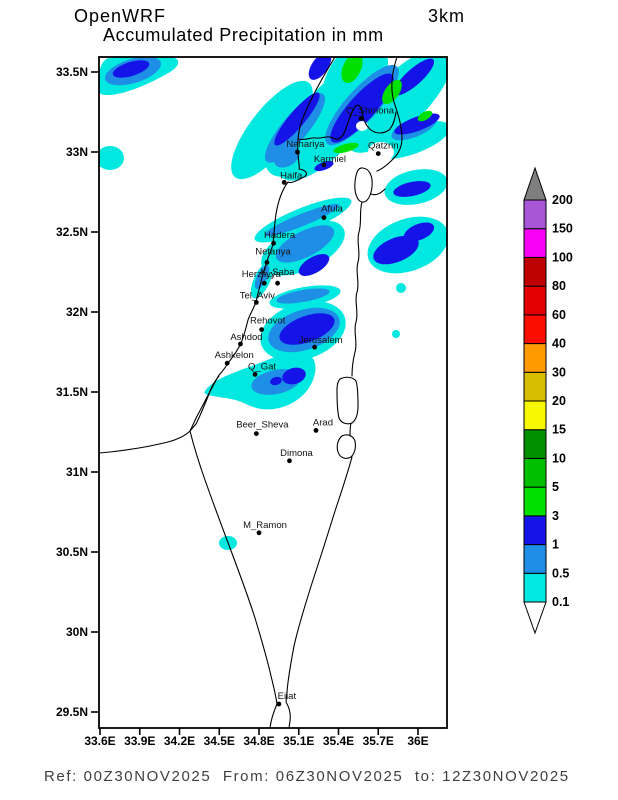  Describe the element at coordinates (139, 741) in the screenshot. I see `lon-tick-label: 33.9E` at that location.